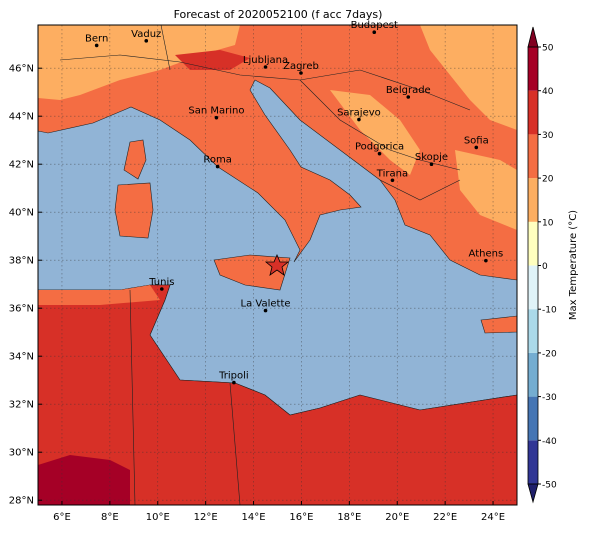 The image size is (592, 533). Describe the element at coordinates (549, 442) in the screenshot. I see `colorbar-tick-label: -40` at that location.